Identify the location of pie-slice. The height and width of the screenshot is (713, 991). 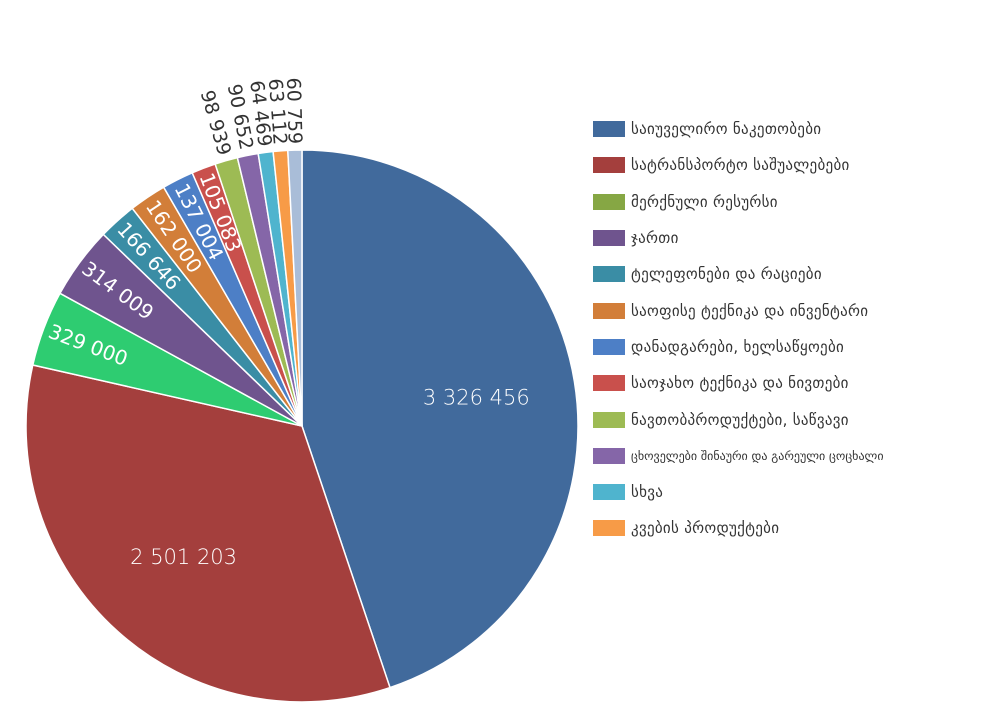
(295, 288).